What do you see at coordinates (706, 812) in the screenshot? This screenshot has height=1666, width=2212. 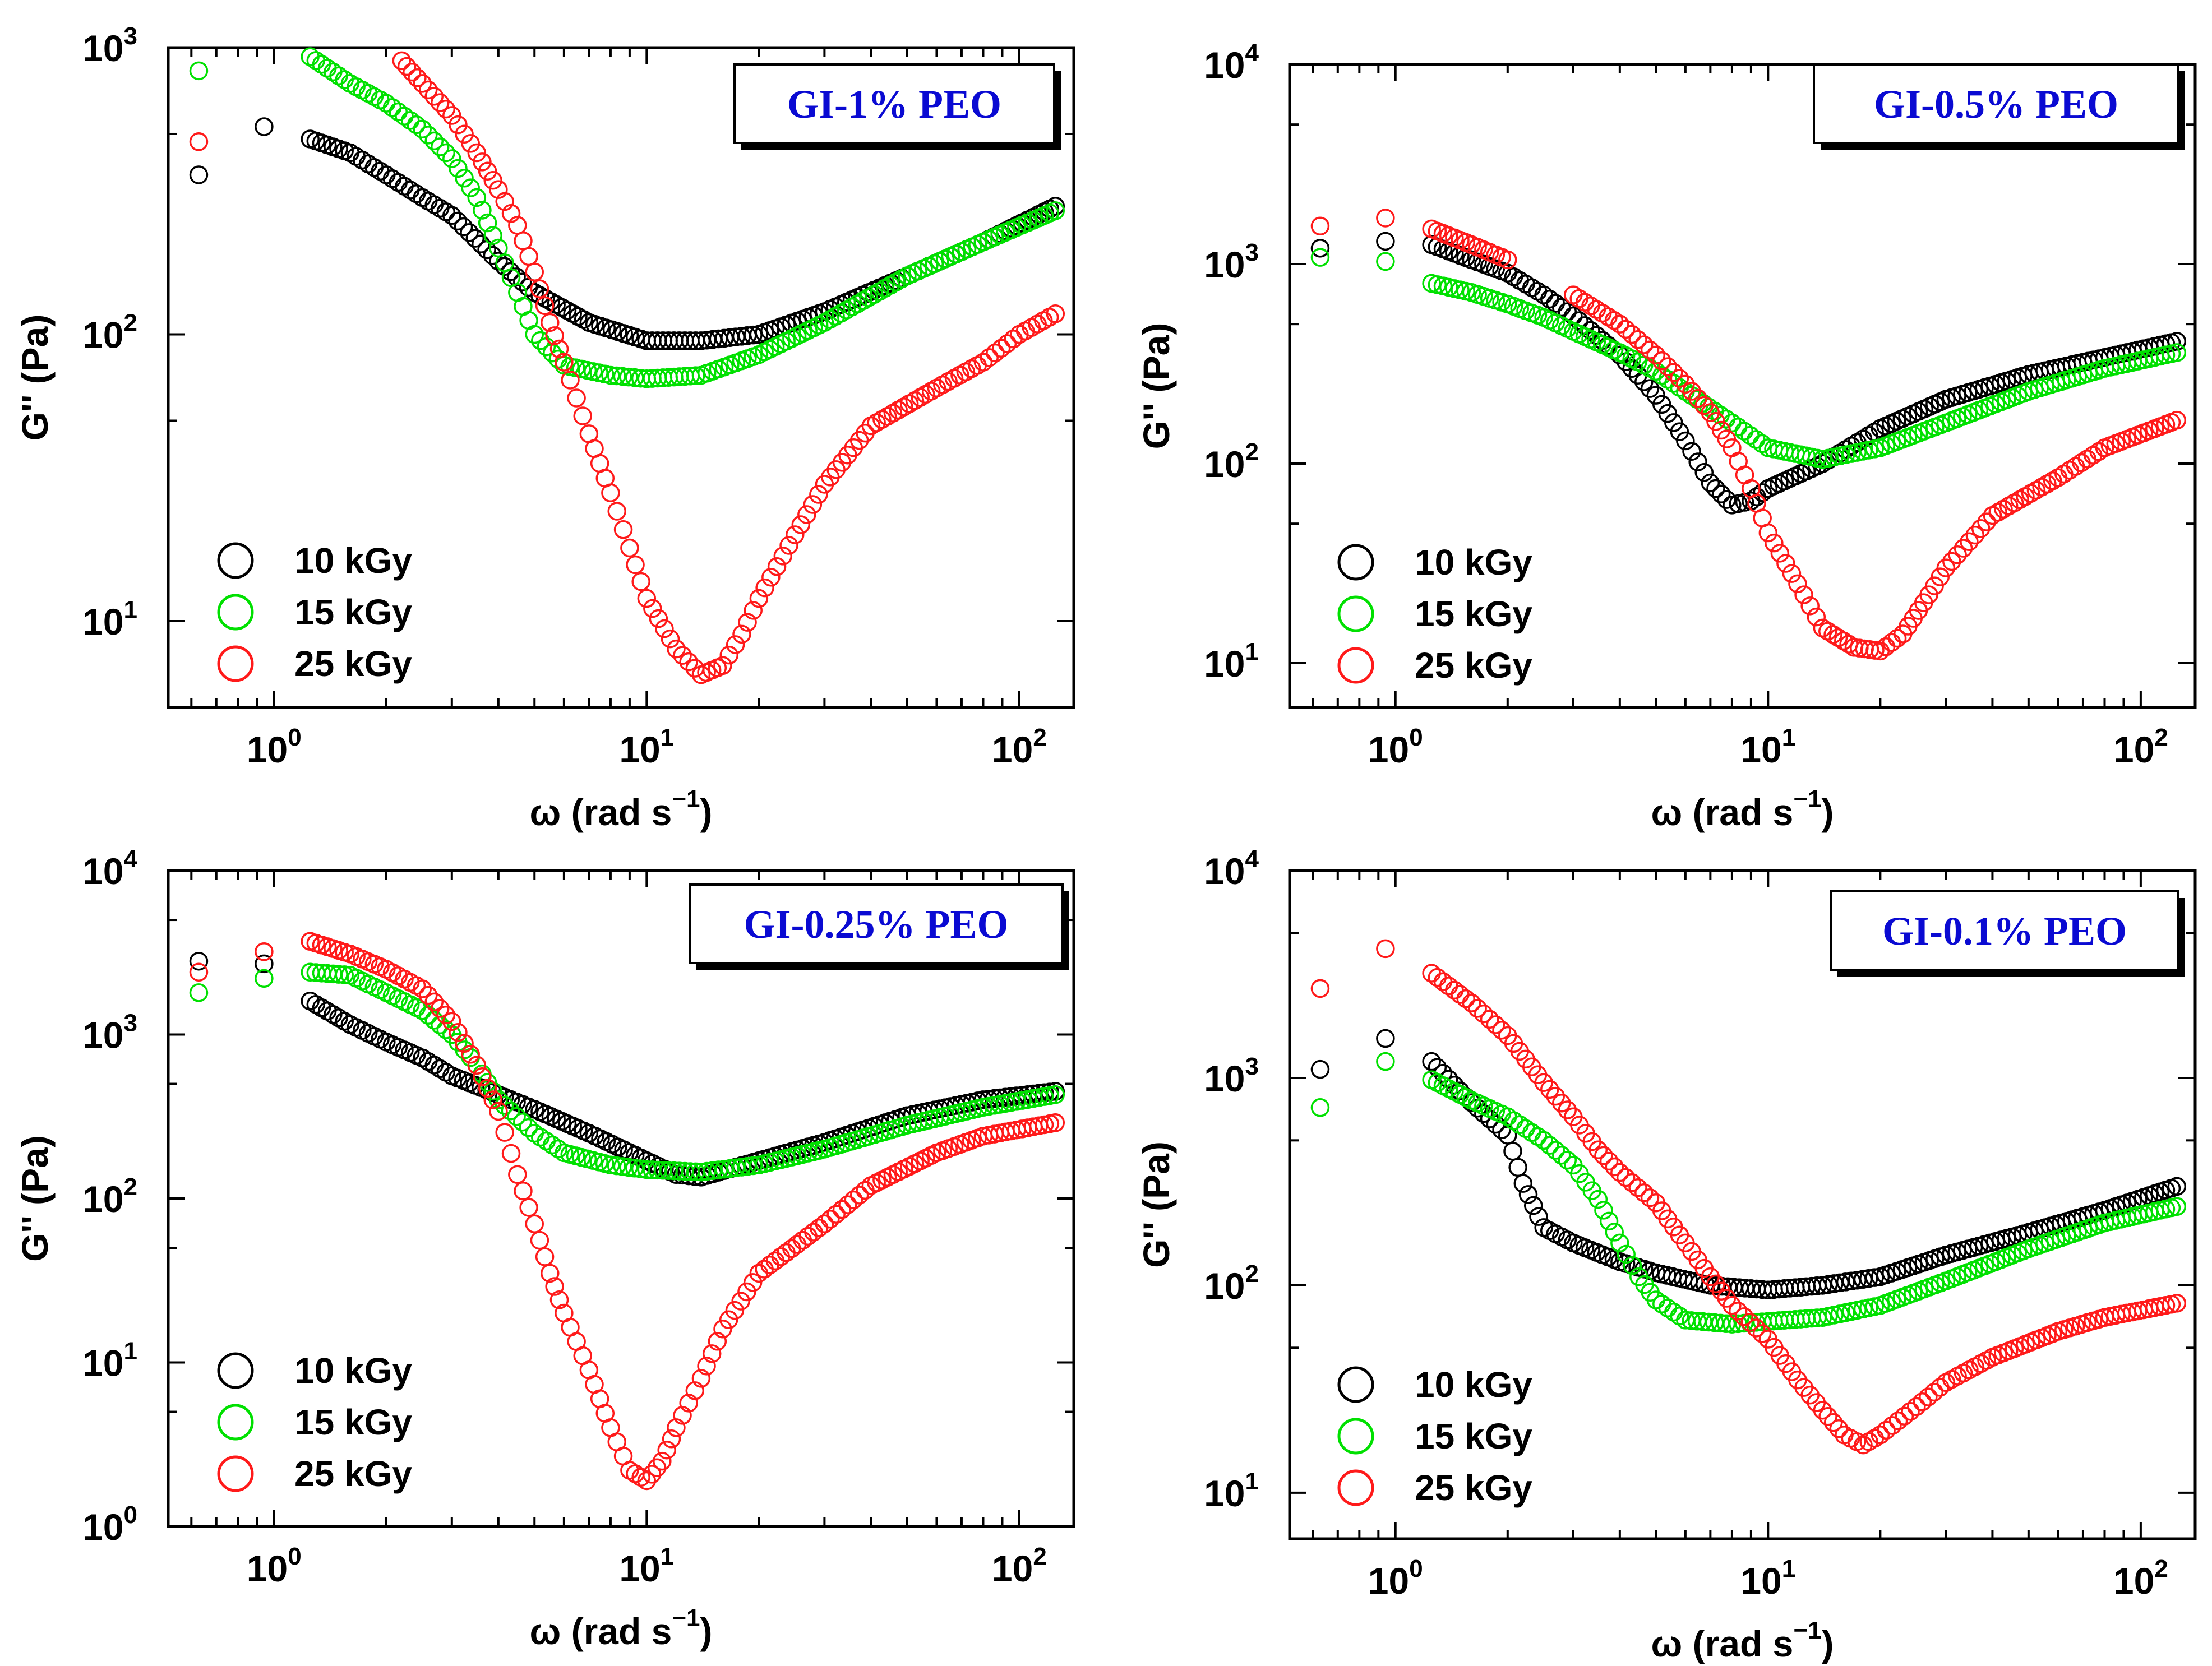 I see `x-axis-label-close: )` at bounding box center [706, 812].